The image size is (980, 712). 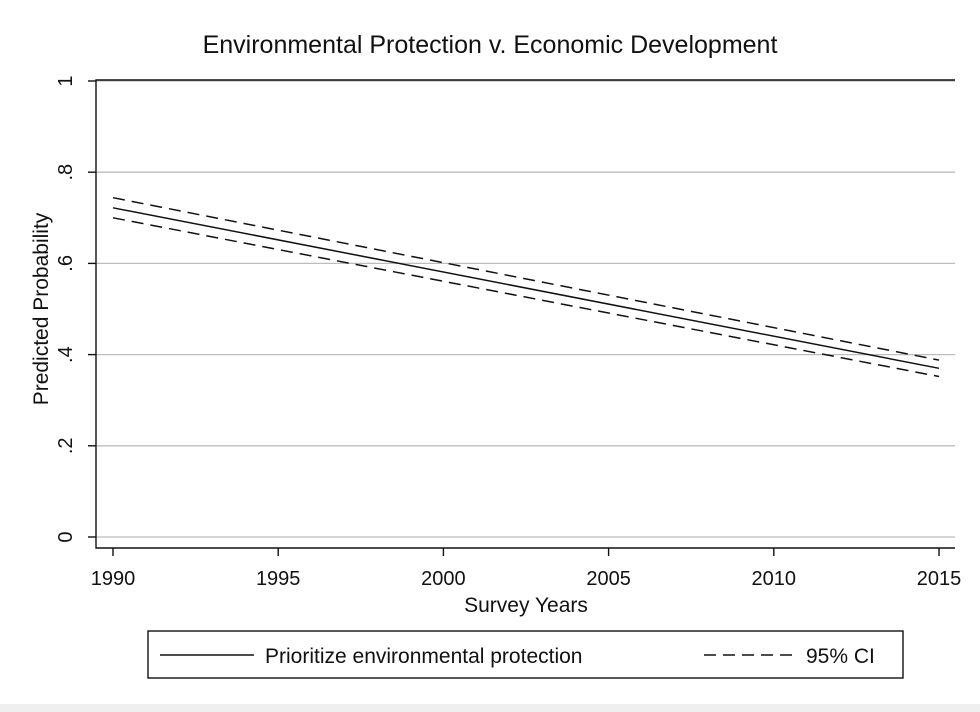 I want to click on legend-box, so click(x=525, y=654).